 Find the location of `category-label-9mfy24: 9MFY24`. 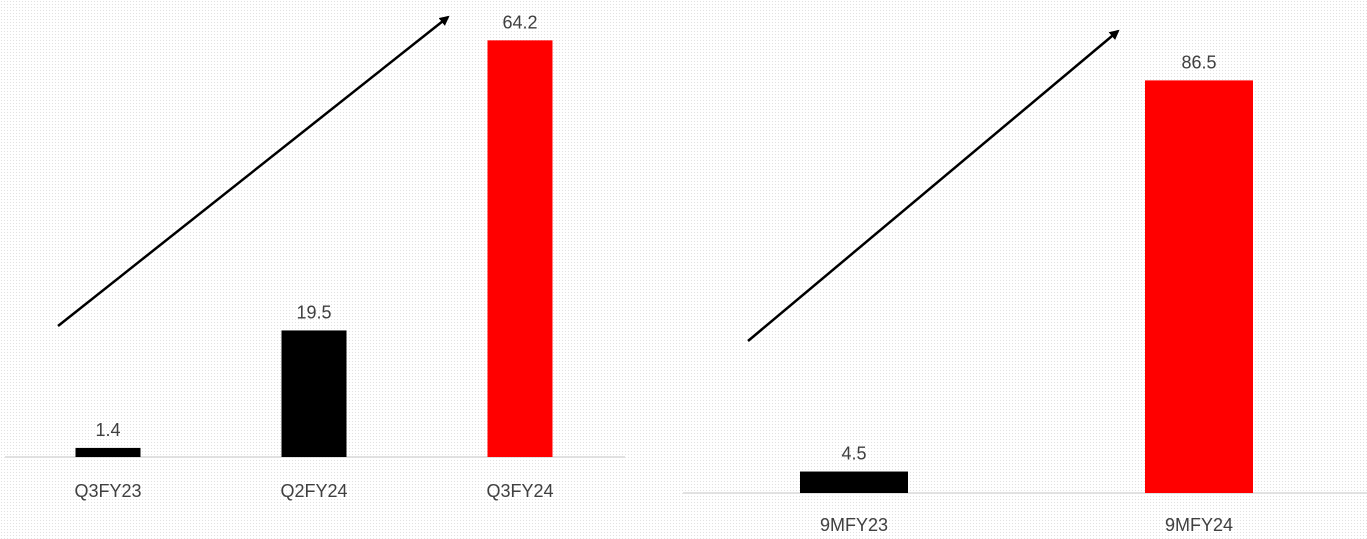

category-label-9mfy24: 9MFY24 is located at coordinates (1199, 525).